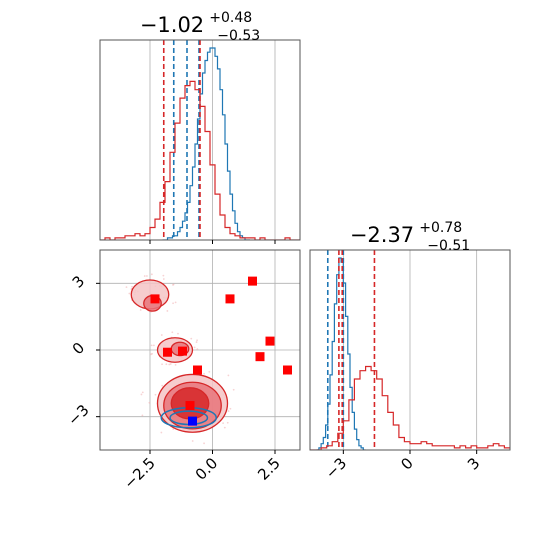 The width and height of the screenshot is (550, 550). I want to click on panel-title-bottom-right: −2.37 +0.78 −0.51, so click(410, 235).